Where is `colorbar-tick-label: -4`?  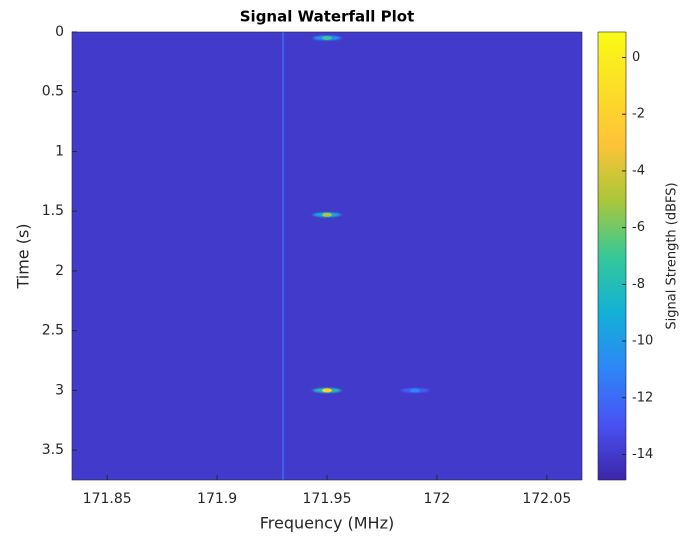 colorbar-tick-label: -4 is located at coordinates (638, 170).